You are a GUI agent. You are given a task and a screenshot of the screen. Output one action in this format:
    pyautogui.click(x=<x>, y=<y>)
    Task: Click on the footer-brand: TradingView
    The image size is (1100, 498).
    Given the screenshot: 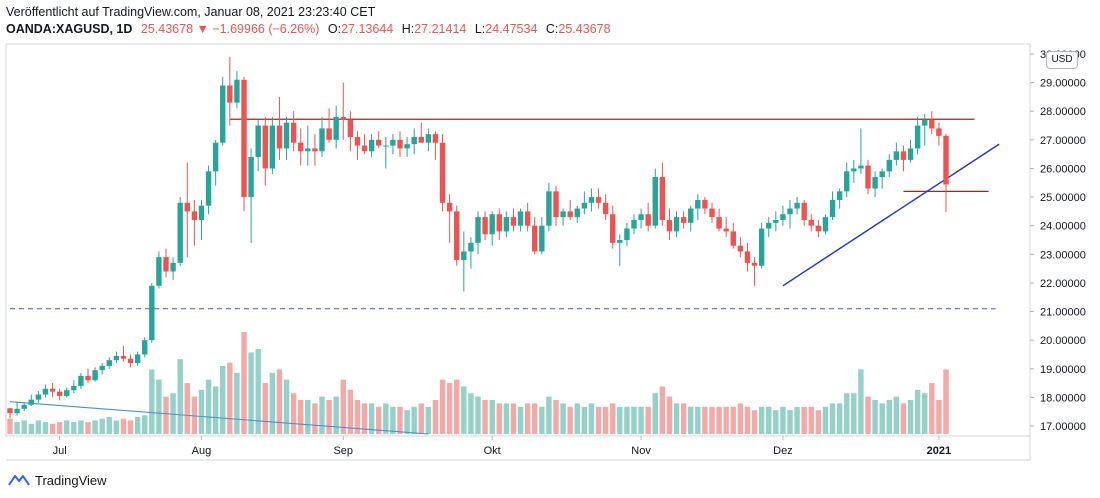 What is the action you would take?
    pyautogui.click(x=57, y=480)
    